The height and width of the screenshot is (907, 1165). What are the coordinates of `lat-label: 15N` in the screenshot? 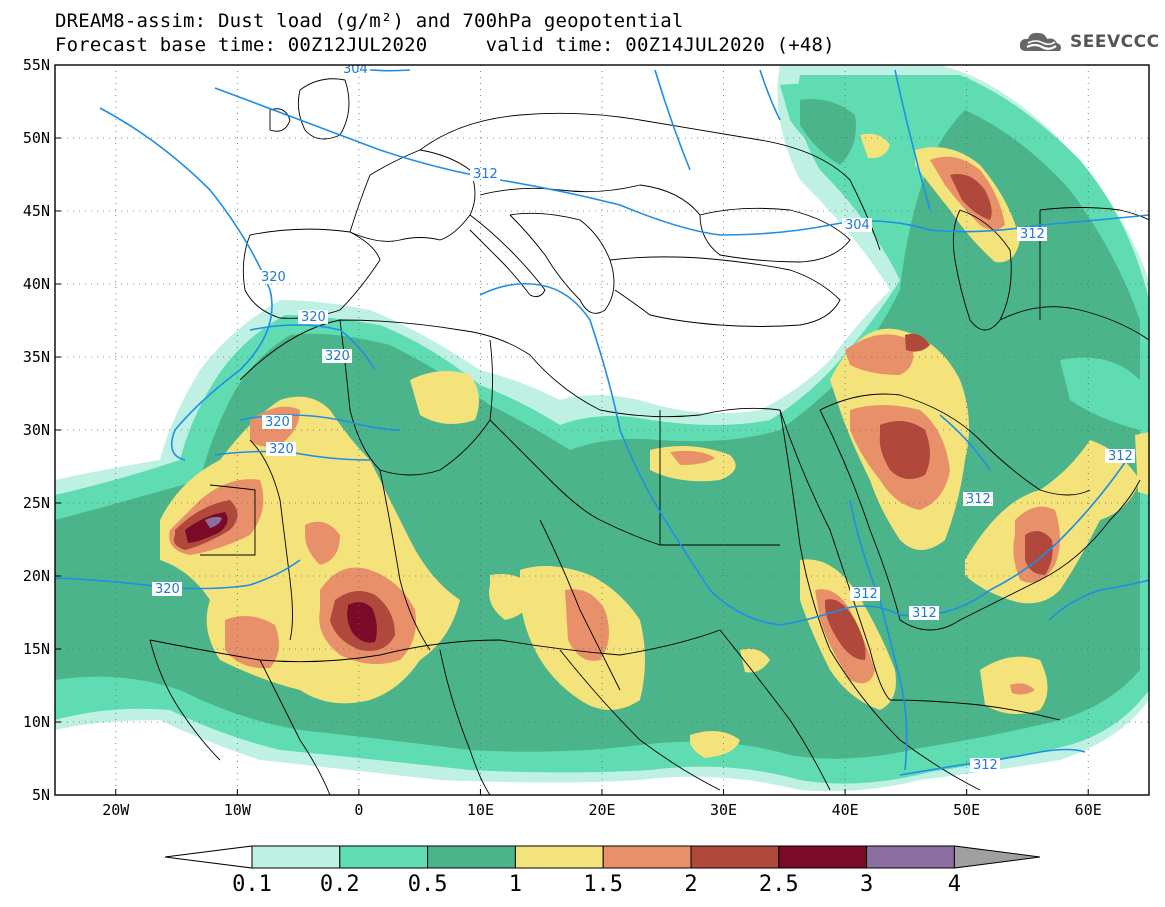 It's located at (36, 649).